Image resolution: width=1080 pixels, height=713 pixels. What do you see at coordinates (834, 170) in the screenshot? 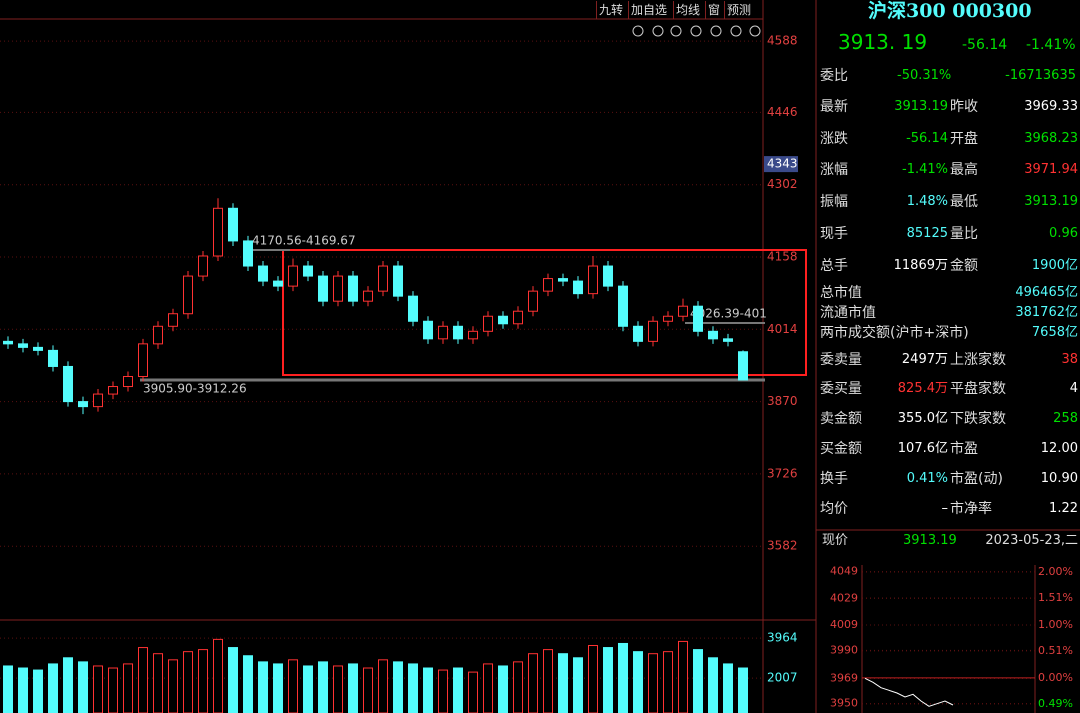
I see `stat-label: 涨幅` at bounding box center [834, 170].